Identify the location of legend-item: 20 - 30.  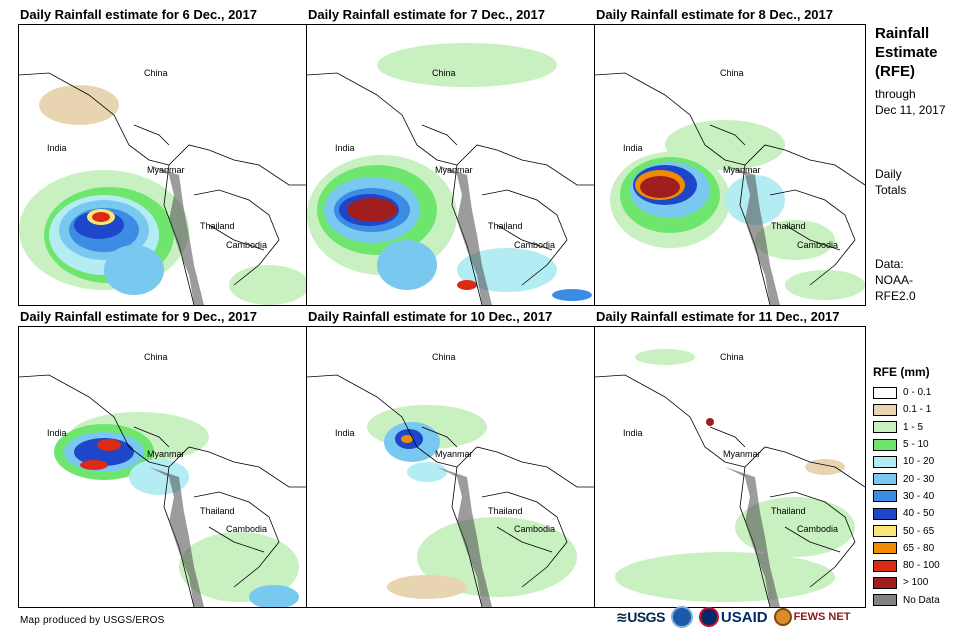
(918, 478).